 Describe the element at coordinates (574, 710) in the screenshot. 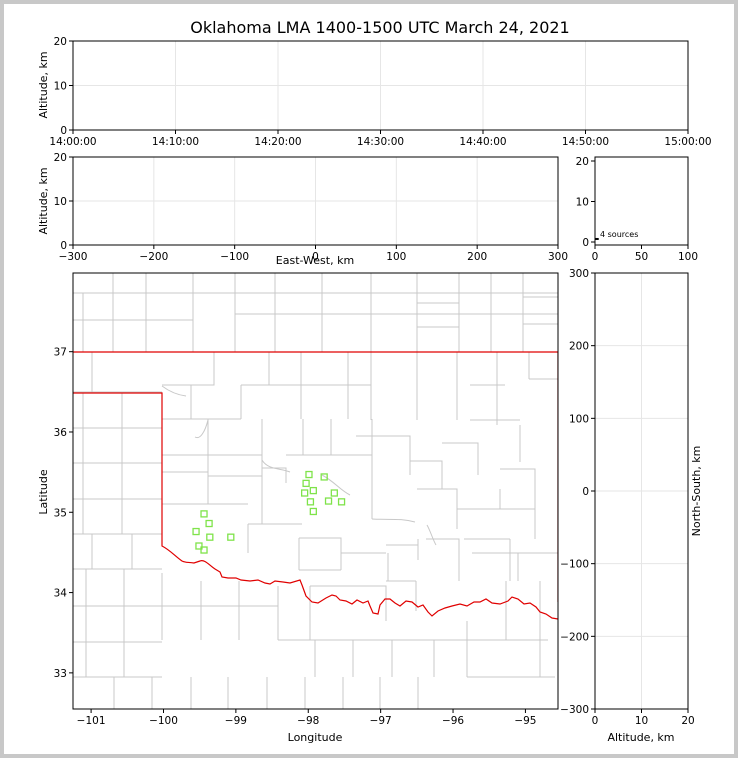

I see `north-south-tick-label: −300` at that location.